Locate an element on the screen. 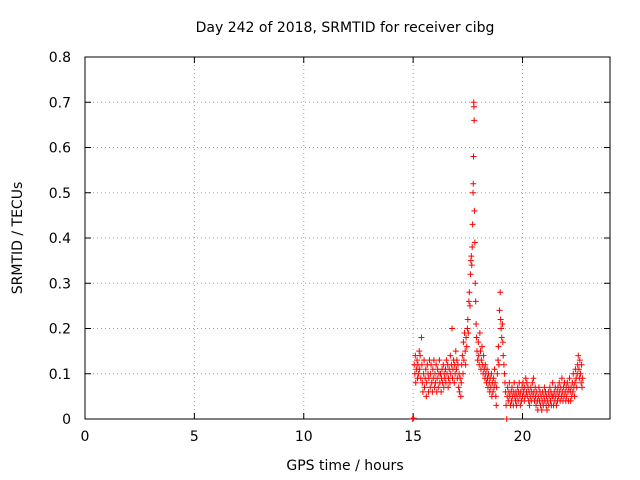 This screenshot has height=480, width=640. x-tick-label: 0 is located at coordinates (85, 437).